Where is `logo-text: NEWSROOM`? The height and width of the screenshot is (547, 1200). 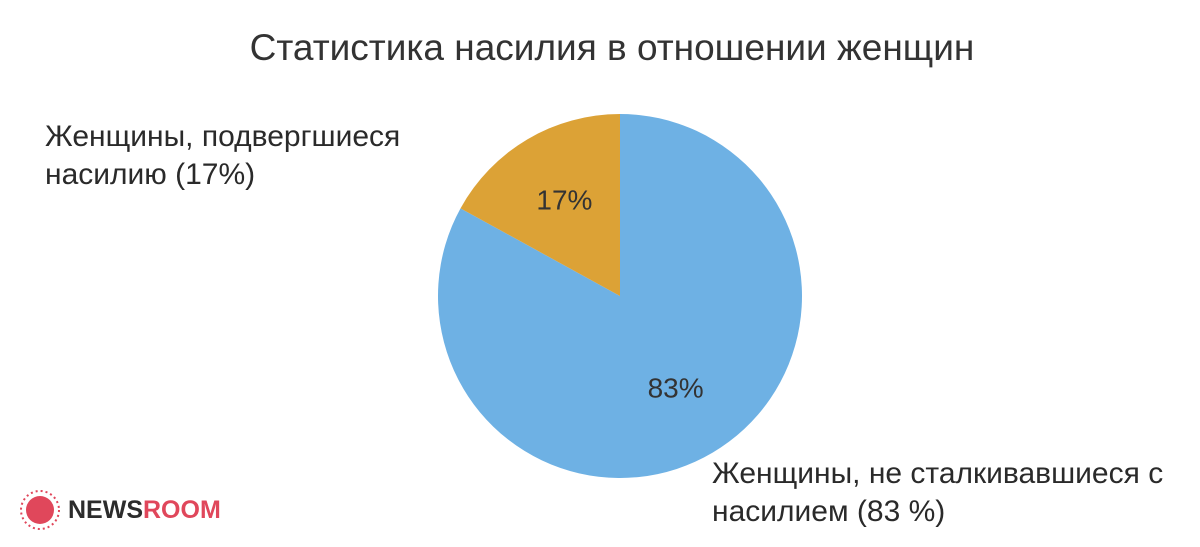 logo-text: NEWSROOM is located at coordinates (144, 510).